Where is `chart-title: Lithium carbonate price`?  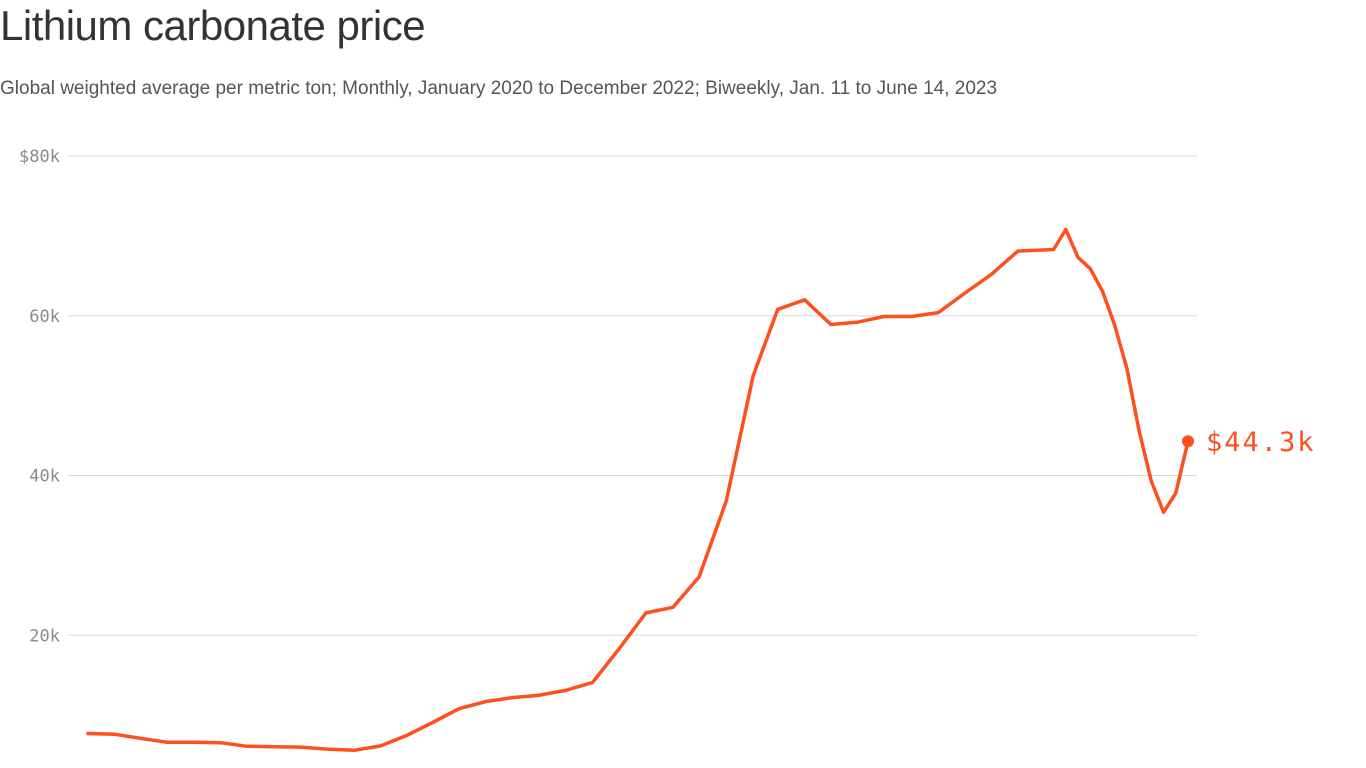 chart-title: Lithium carbonate price is located at coordinates (213, 25).